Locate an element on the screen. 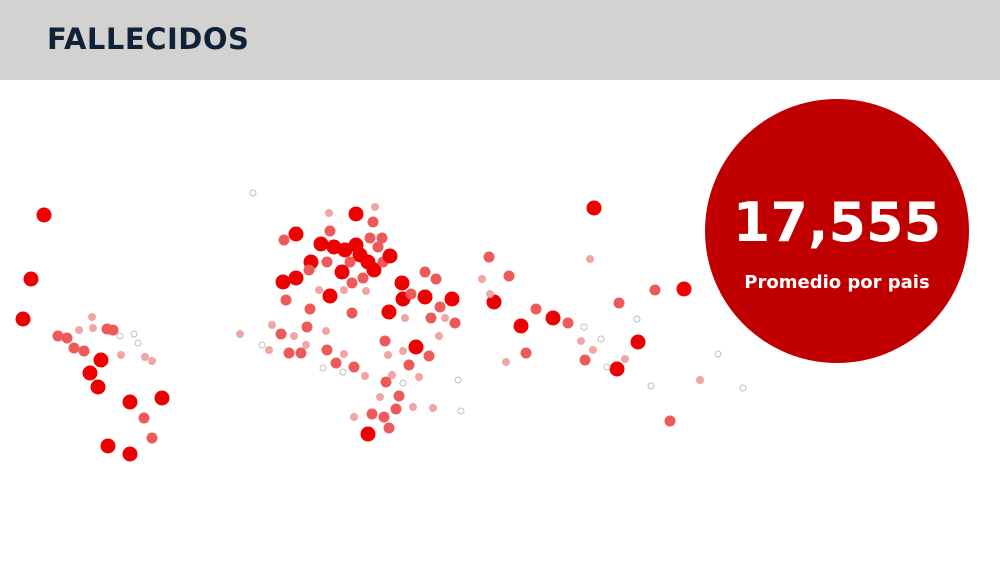  stat-value: 17,555 is located at coordinates (837, 222).